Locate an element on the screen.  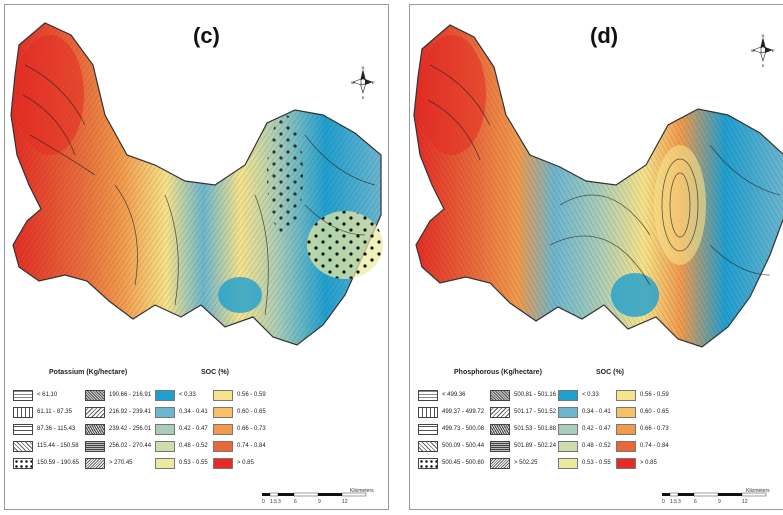
nutrient-legend-item: < 499.36 is located at coordinates (442, 395).